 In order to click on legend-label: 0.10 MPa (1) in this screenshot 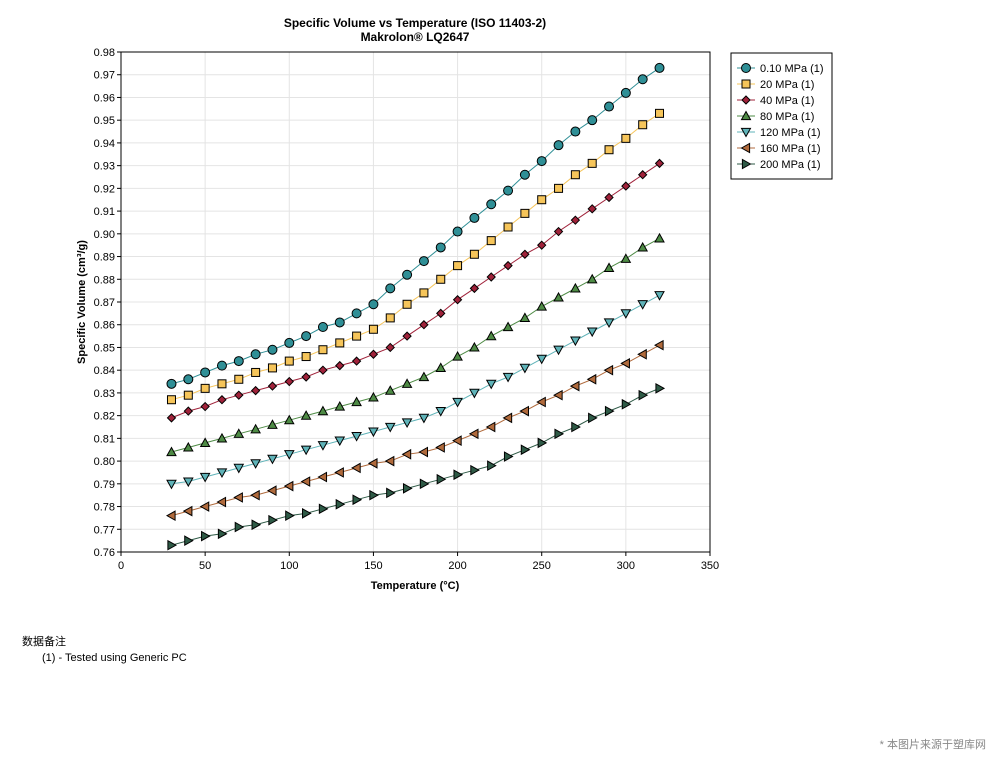, I will do `click(792, 69)`.